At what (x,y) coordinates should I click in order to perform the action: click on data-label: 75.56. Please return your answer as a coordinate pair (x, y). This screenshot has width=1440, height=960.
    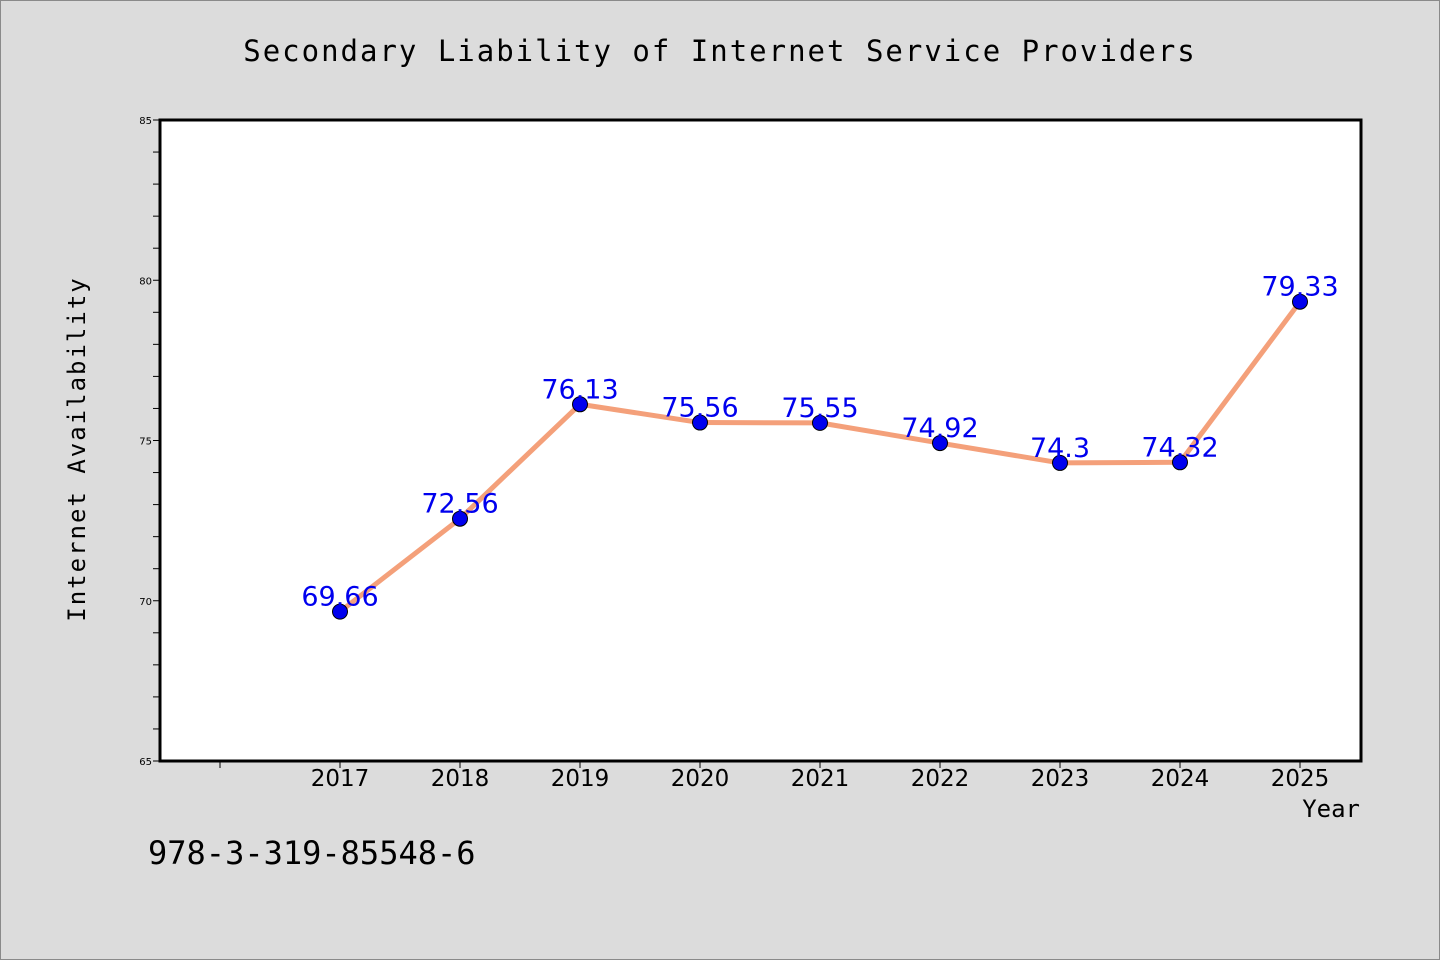
    Looking at the image, I should click on (699, 408).